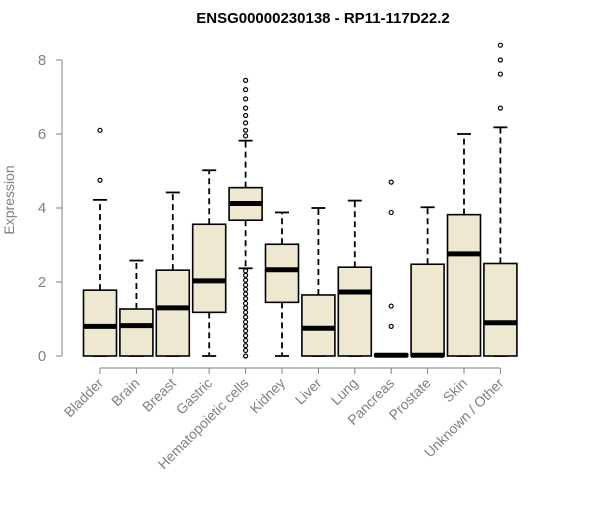  I want to click on box-breast, so click(173, 274).